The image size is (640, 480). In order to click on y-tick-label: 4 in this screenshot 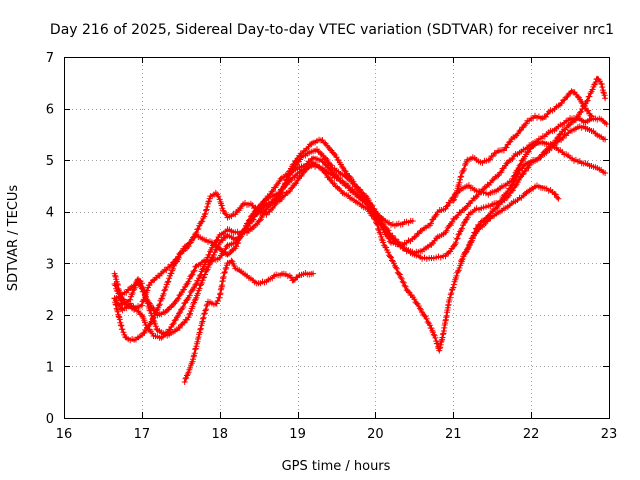, I will do `click(50, 213)`.